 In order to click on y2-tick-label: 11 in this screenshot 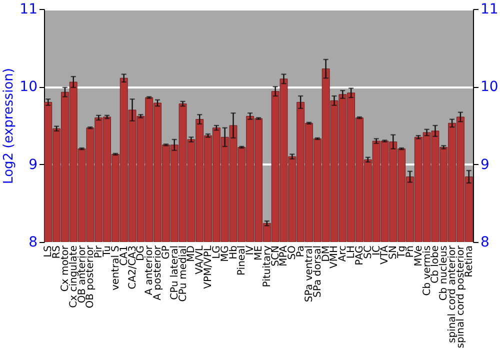, I will do `click(489, 10)`.